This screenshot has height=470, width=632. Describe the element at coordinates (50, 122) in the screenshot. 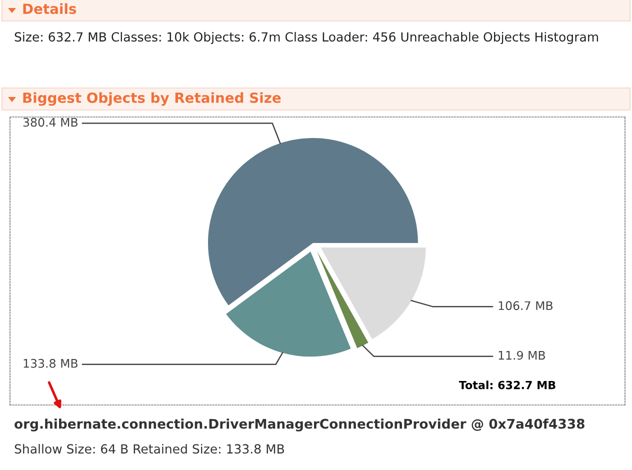

I see `data-label: 380.4 MB` at that location.